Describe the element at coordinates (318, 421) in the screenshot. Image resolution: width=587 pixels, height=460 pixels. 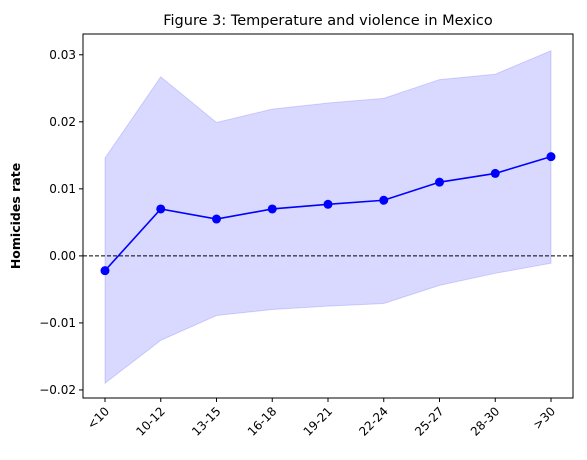
I see `x-tick-label: 19-21` at that location.